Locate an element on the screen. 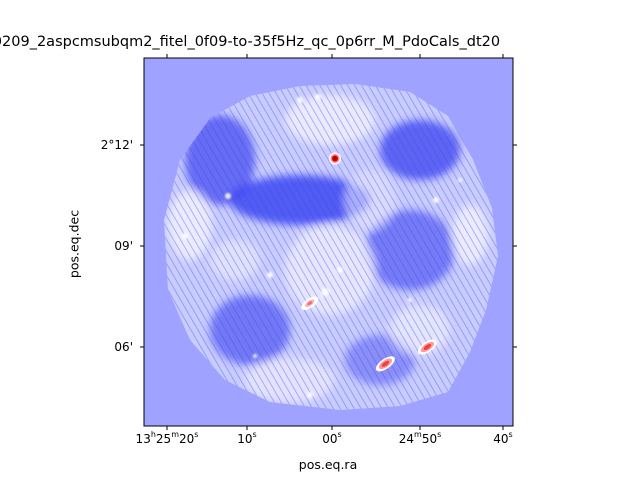  x-tick-label: 24m50s is located at coordinates (420, 438).